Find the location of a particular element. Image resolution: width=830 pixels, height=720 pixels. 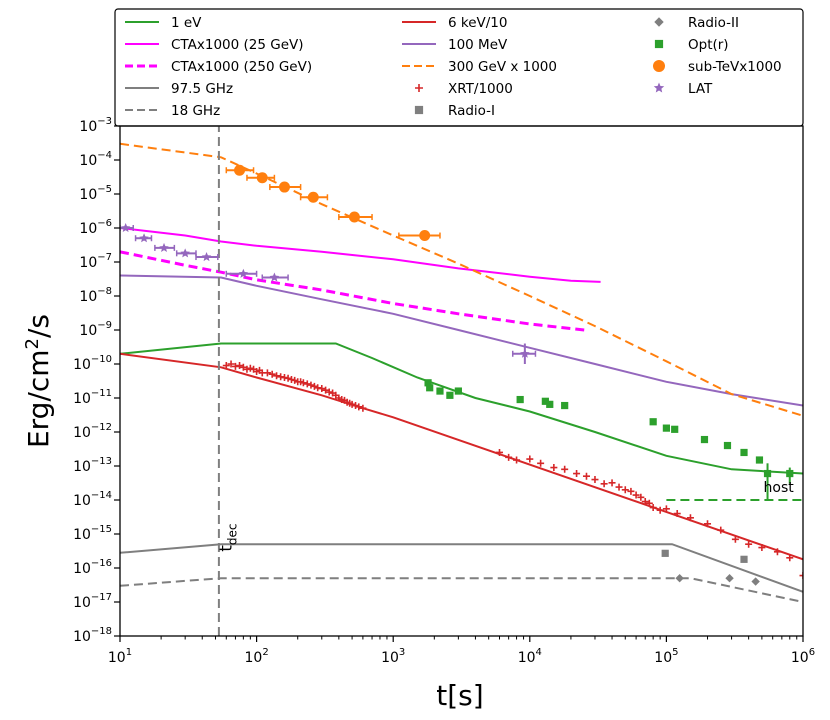

legend-entry: 100 MeV is located at coordinates (455, 45).